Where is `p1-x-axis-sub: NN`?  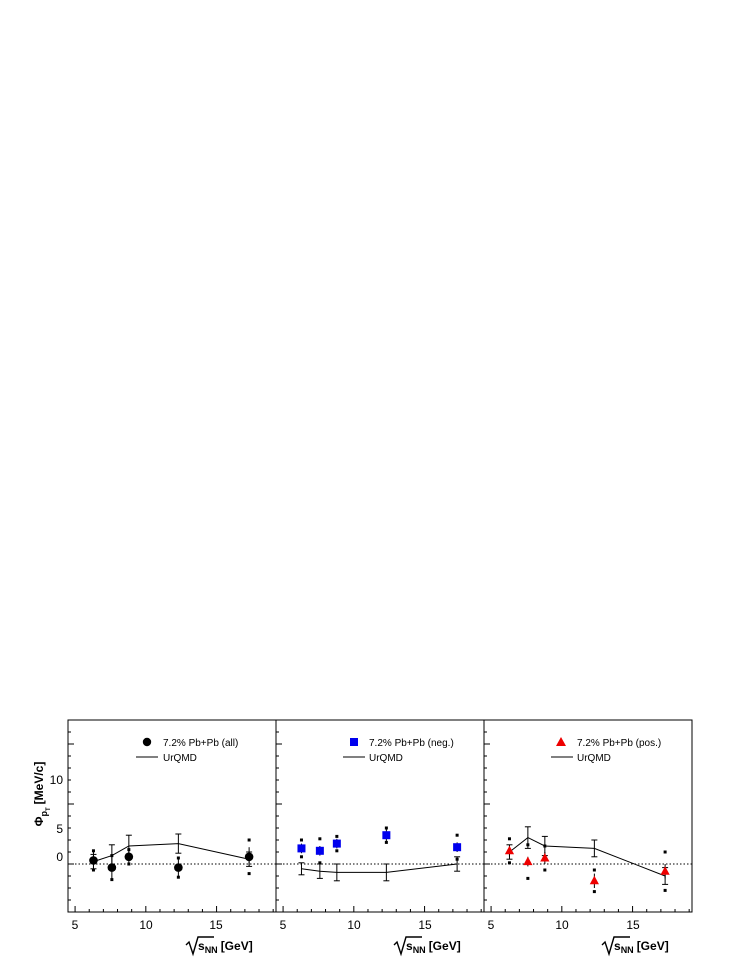 p1-x-axis-sub: NN is located at coordinates (211, 950).